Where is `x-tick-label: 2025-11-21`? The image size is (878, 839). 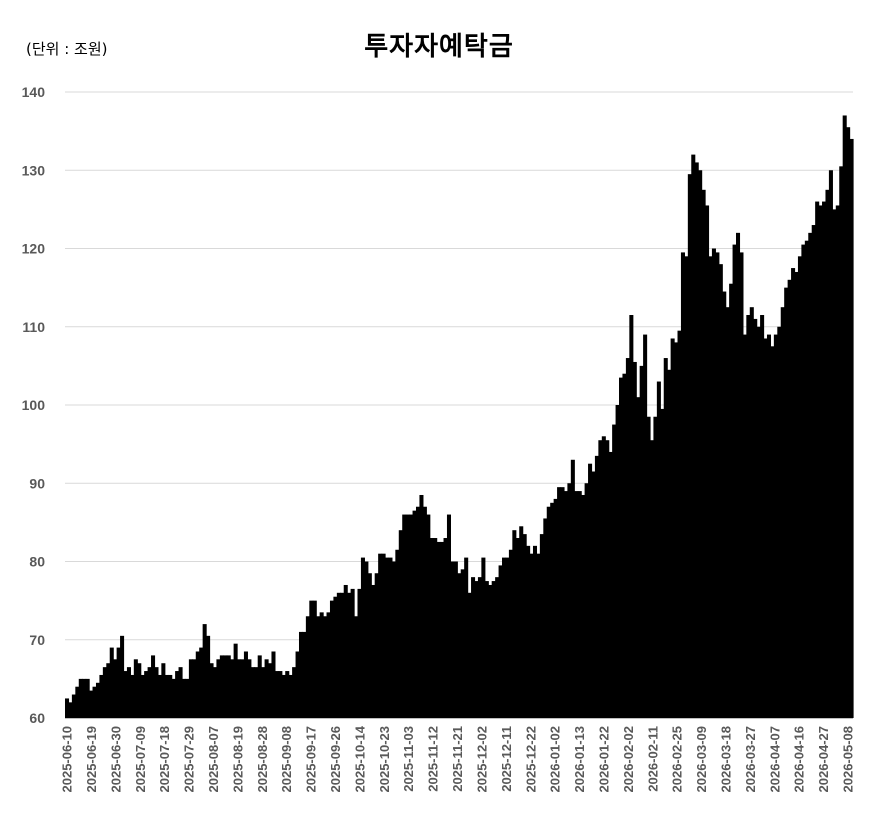
x-tick-label: 2025-11-21 is located at coordinates (457, 759).